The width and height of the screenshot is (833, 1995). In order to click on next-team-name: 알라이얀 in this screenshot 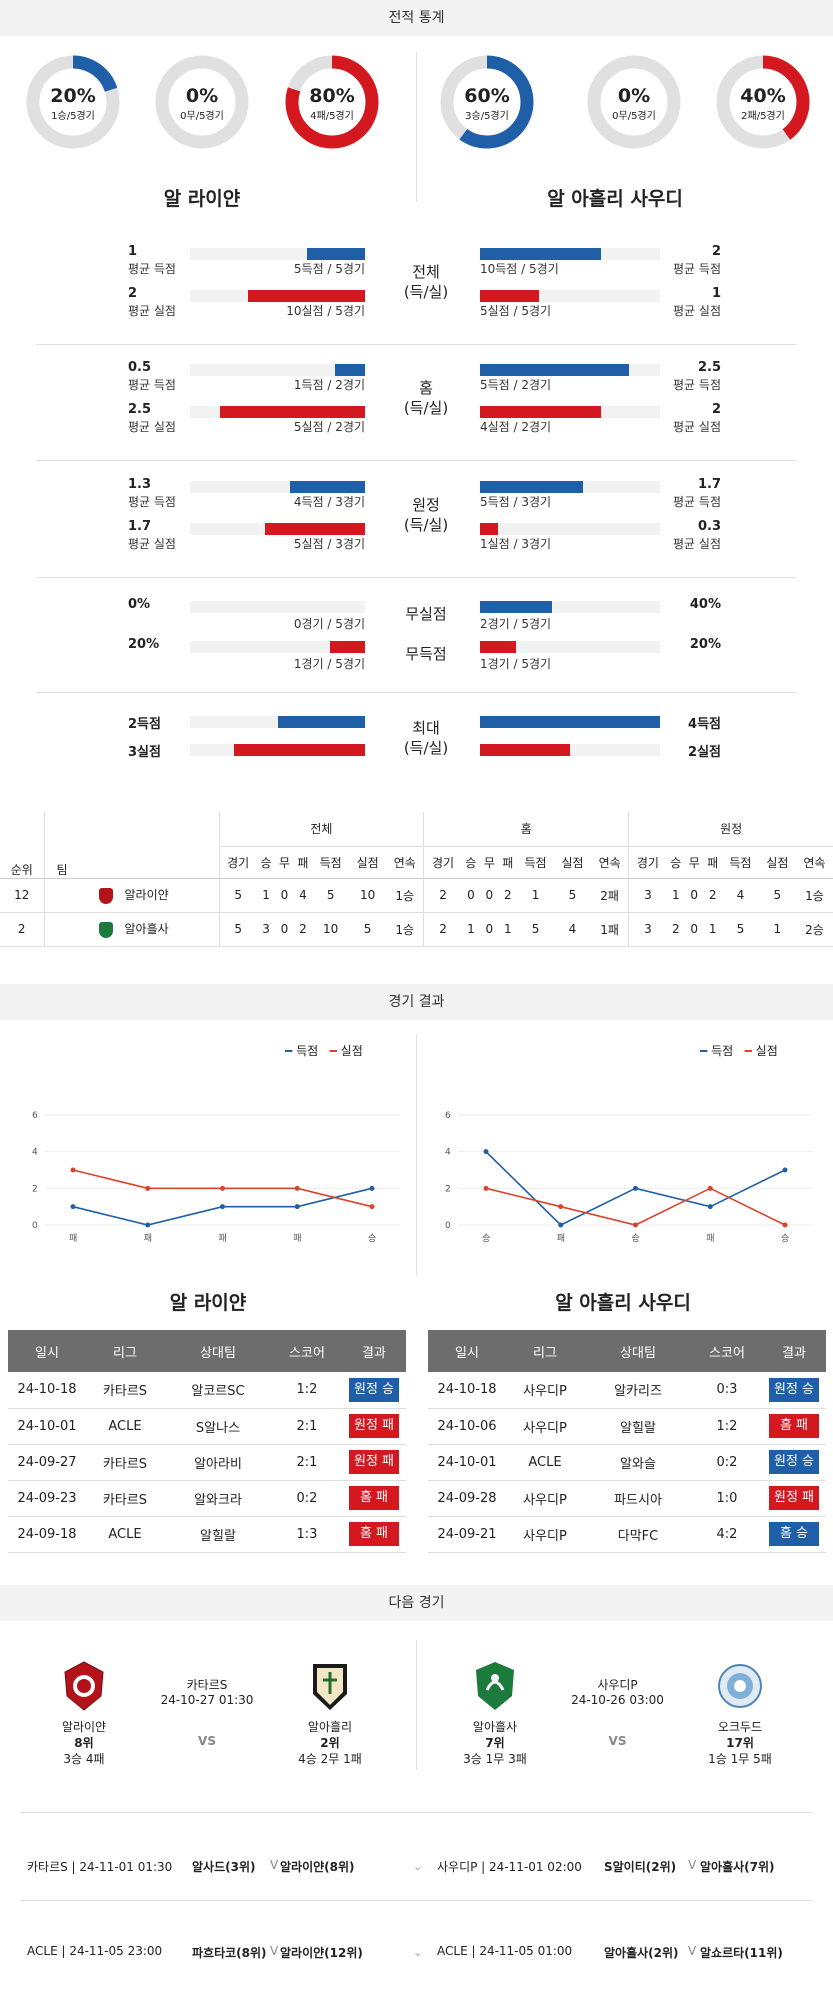, I will do `click(84, 1727)`.